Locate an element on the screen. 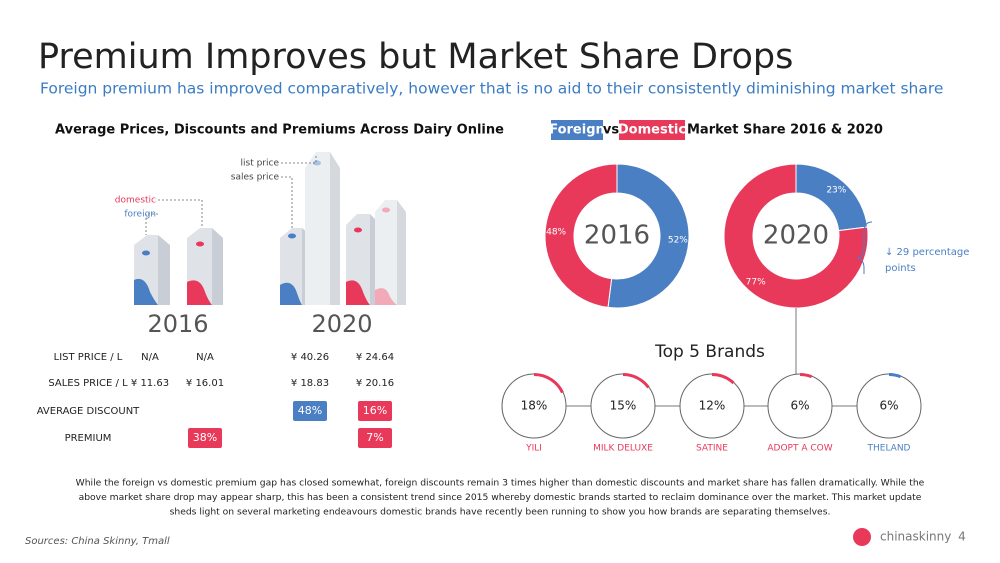  donut-center: 2020 is located at coordinates (796, 236).